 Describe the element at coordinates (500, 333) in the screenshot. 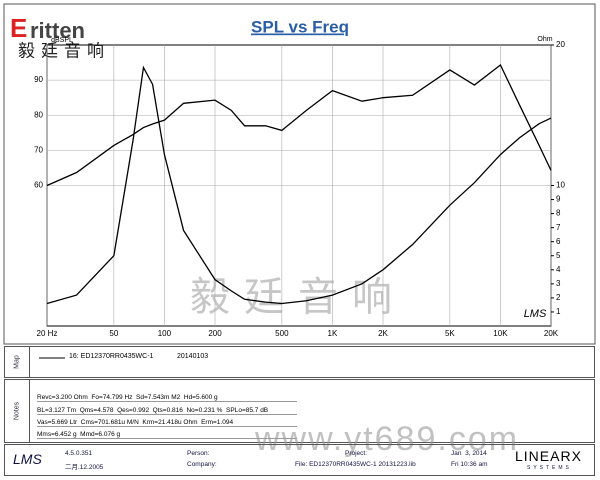

I see `x-tick-label: 10K` at that location.